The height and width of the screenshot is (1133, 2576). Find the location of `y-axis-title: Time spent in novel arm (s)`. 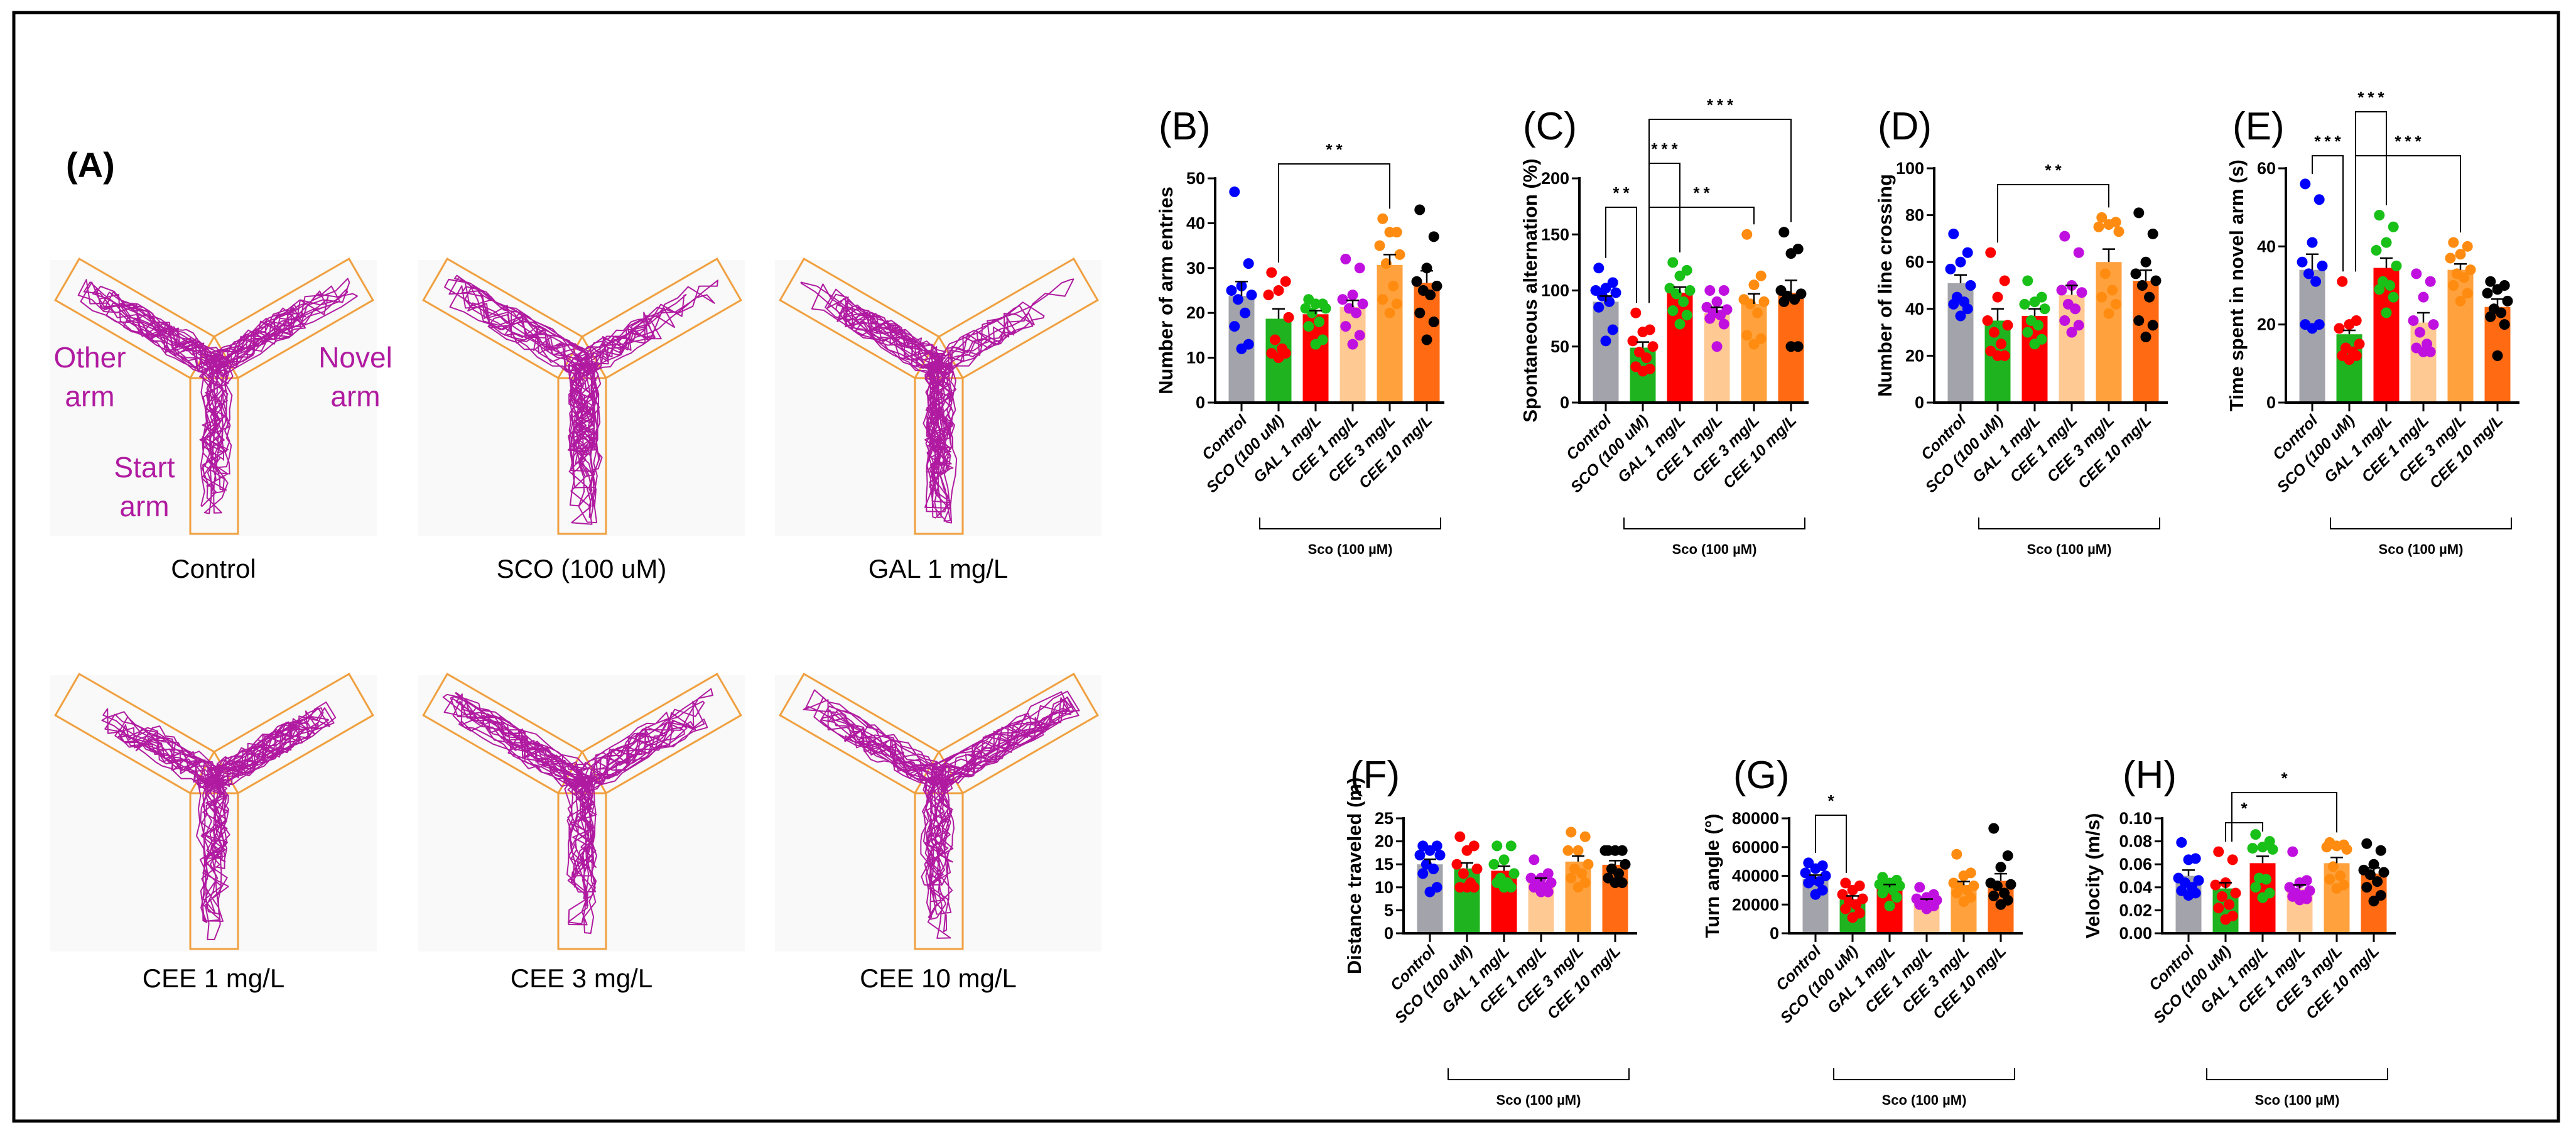

y-axis-title: Time spent in novel arm (s) is located at coordinates (2237, 285).